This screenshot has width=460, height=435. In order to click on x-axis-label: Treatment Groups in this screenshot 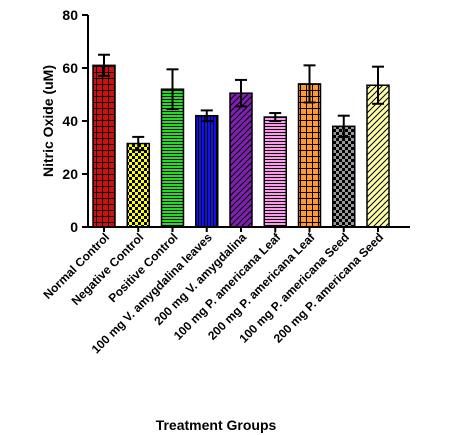, I will do `click(216, 425)`.